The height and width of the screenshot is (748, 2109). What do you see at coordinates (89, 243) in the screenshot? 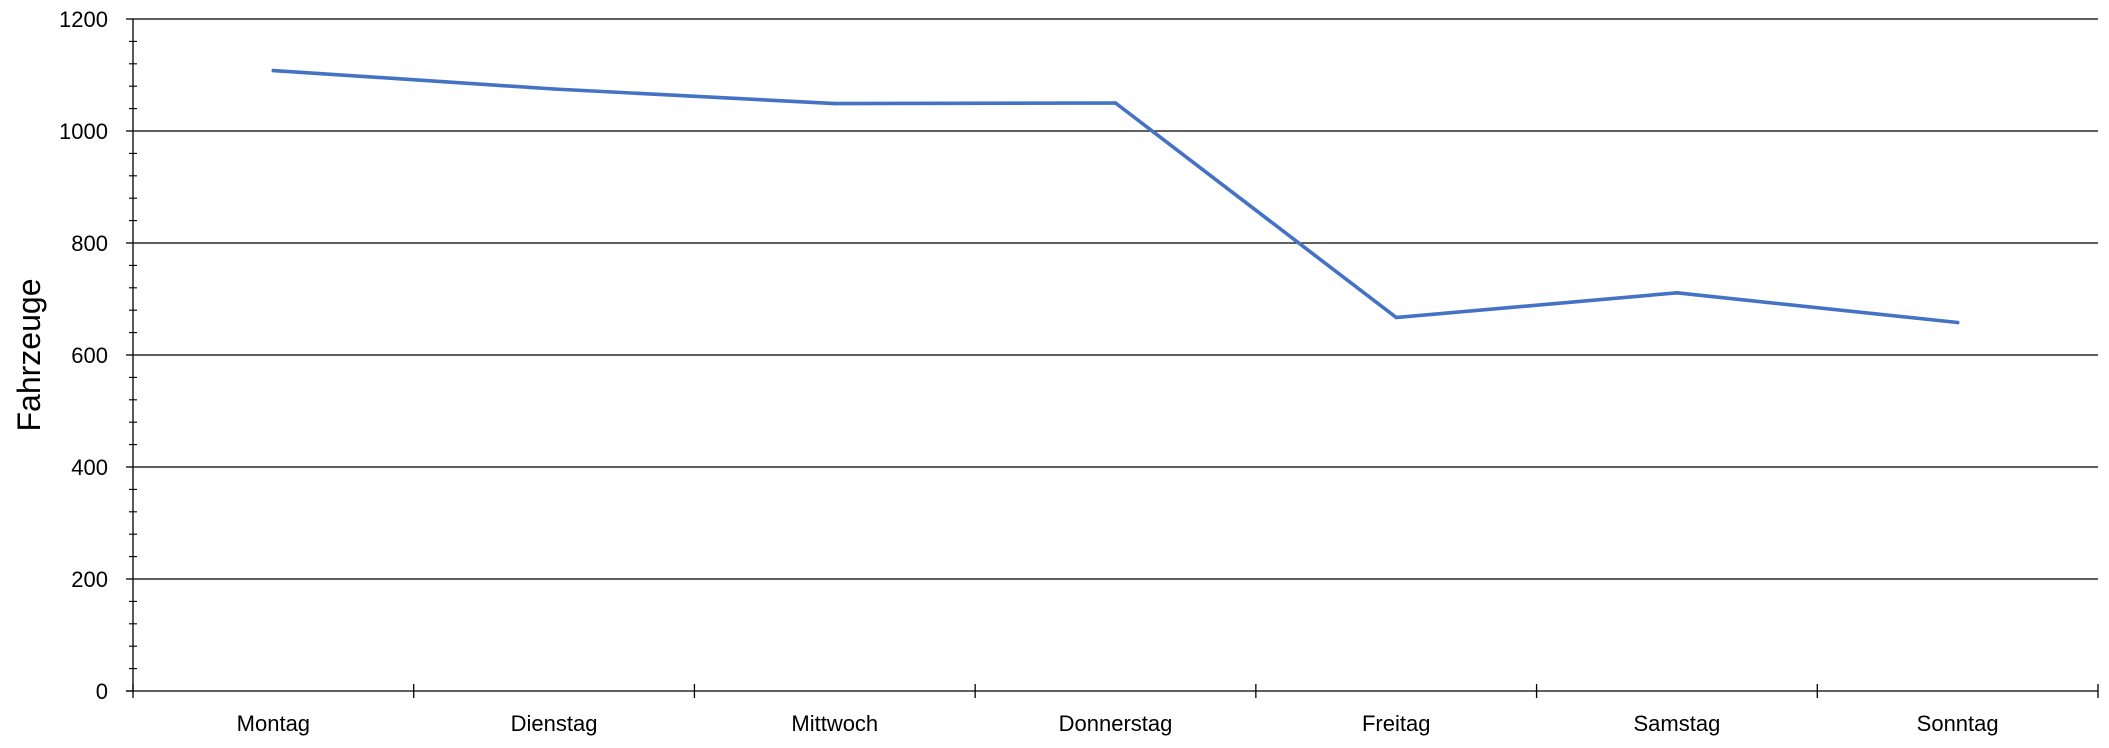
I see `y-tick-label: 800` at bounding box center [89, 243].